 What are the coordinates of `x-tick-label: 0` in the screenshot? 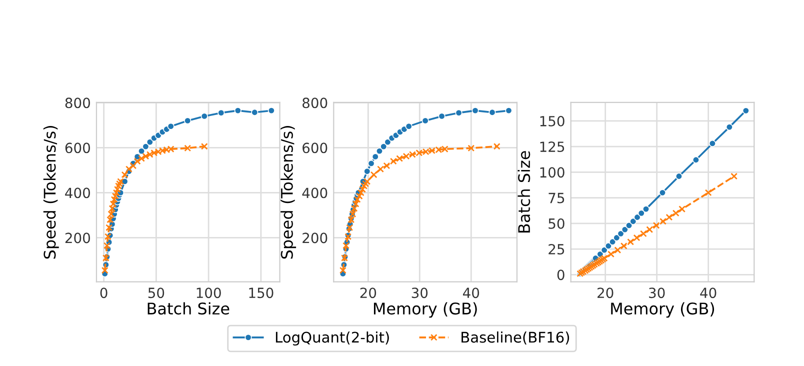 It's located at (104, 293).